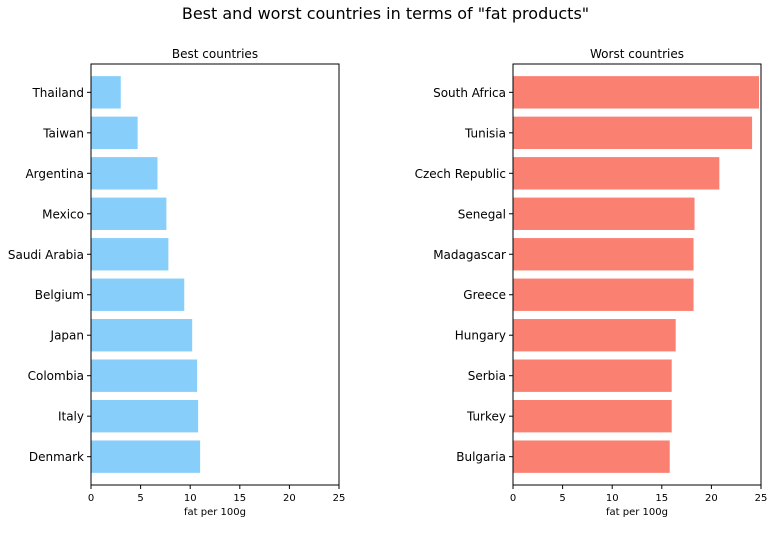  What do you see at coordinates (289, 498) in the screenshot?
I see `best-xtick-label-4: 20` at bounding box center [289, 498].